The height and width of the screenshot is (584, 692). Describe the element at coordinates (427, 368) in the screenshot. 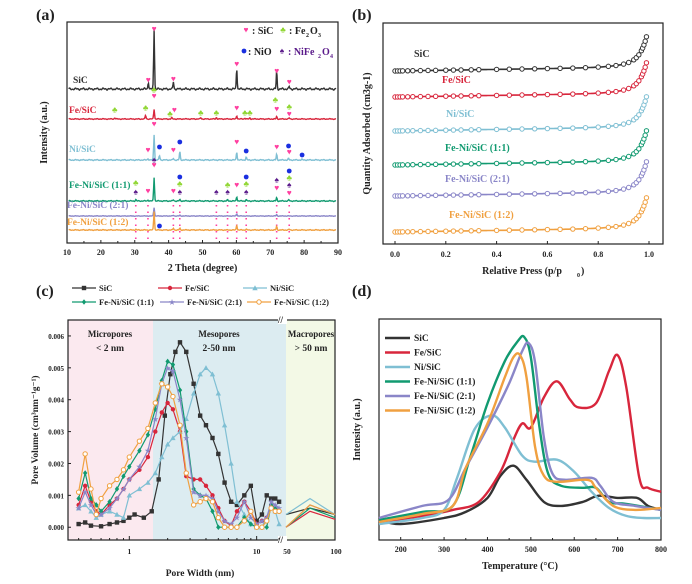

I see `legend-label-ni-sic: Ni/SiC` at that location.